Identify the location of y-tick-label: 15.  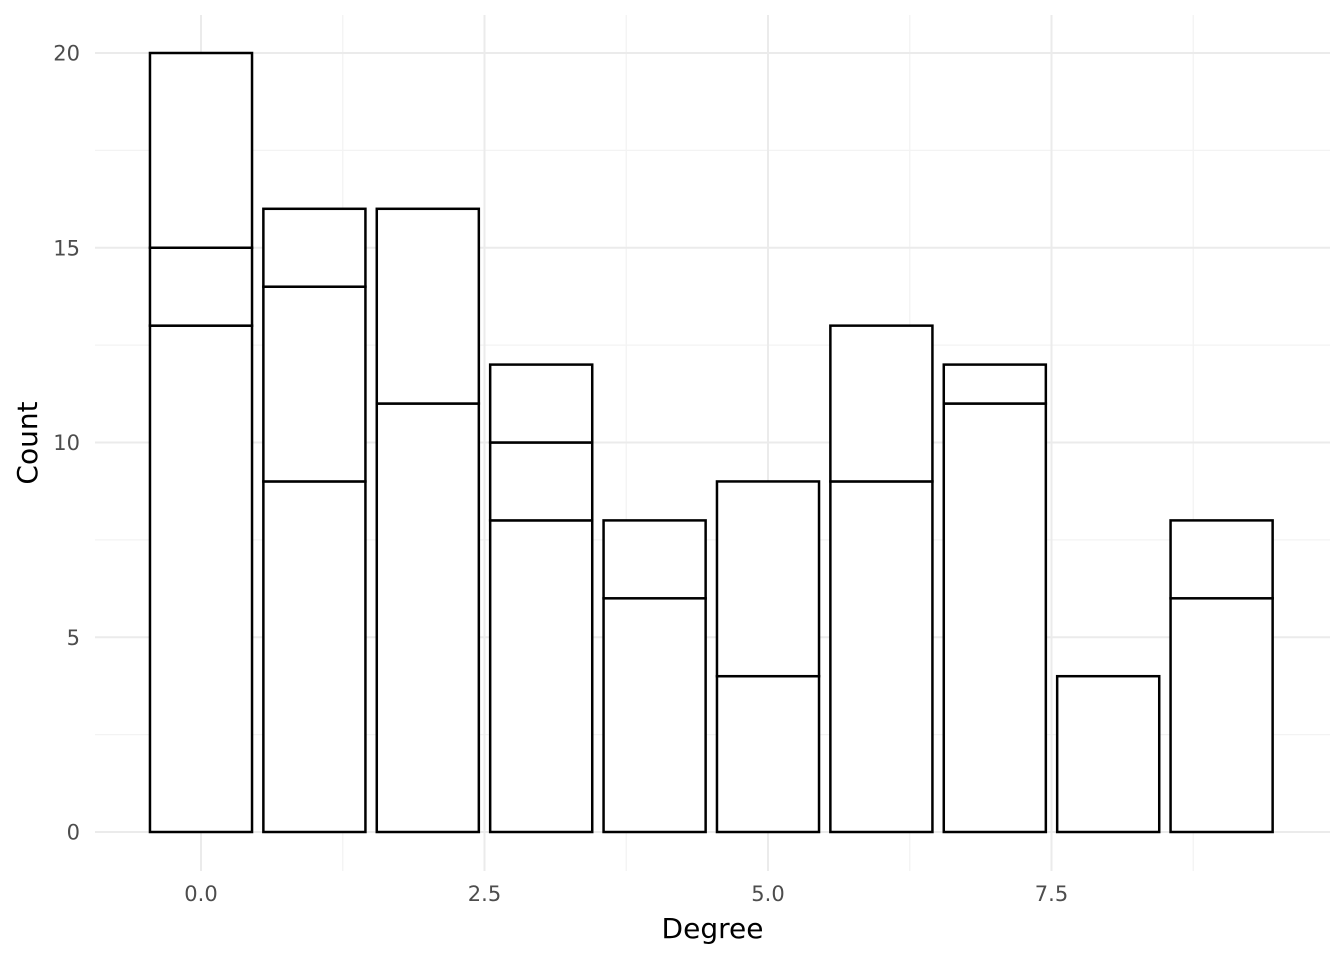
(66, 248).